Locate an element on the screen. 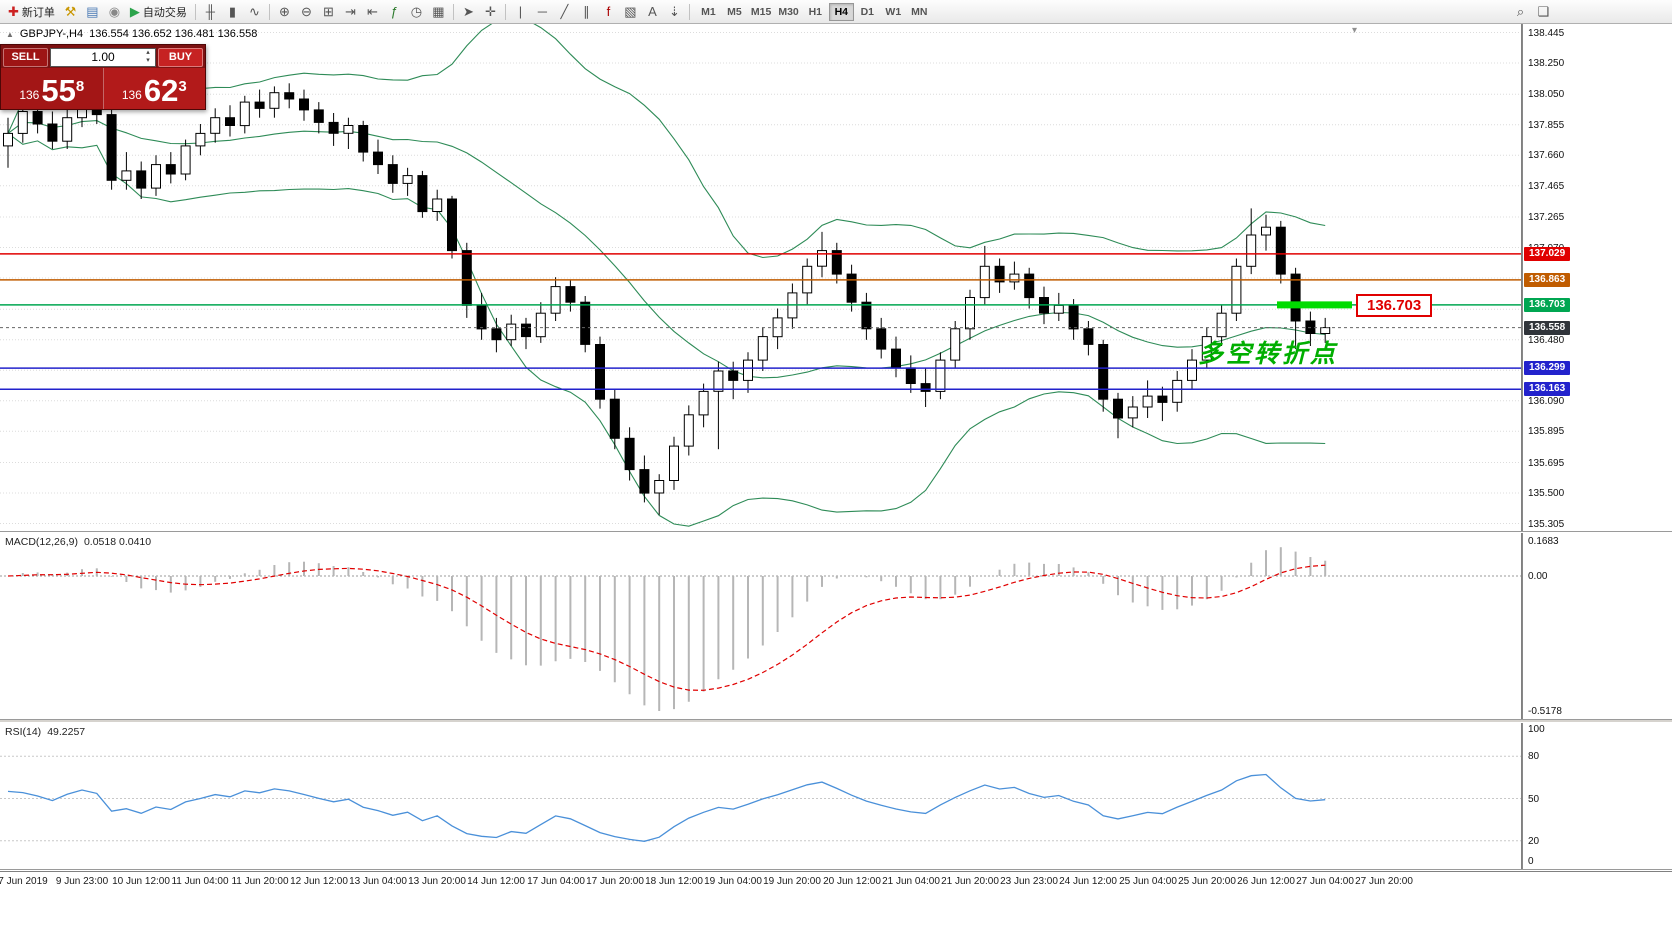 This screenshot has width=1672, height=950. time-axis-label: 21 Jun 20:00 is located at coordinates (970, 881).